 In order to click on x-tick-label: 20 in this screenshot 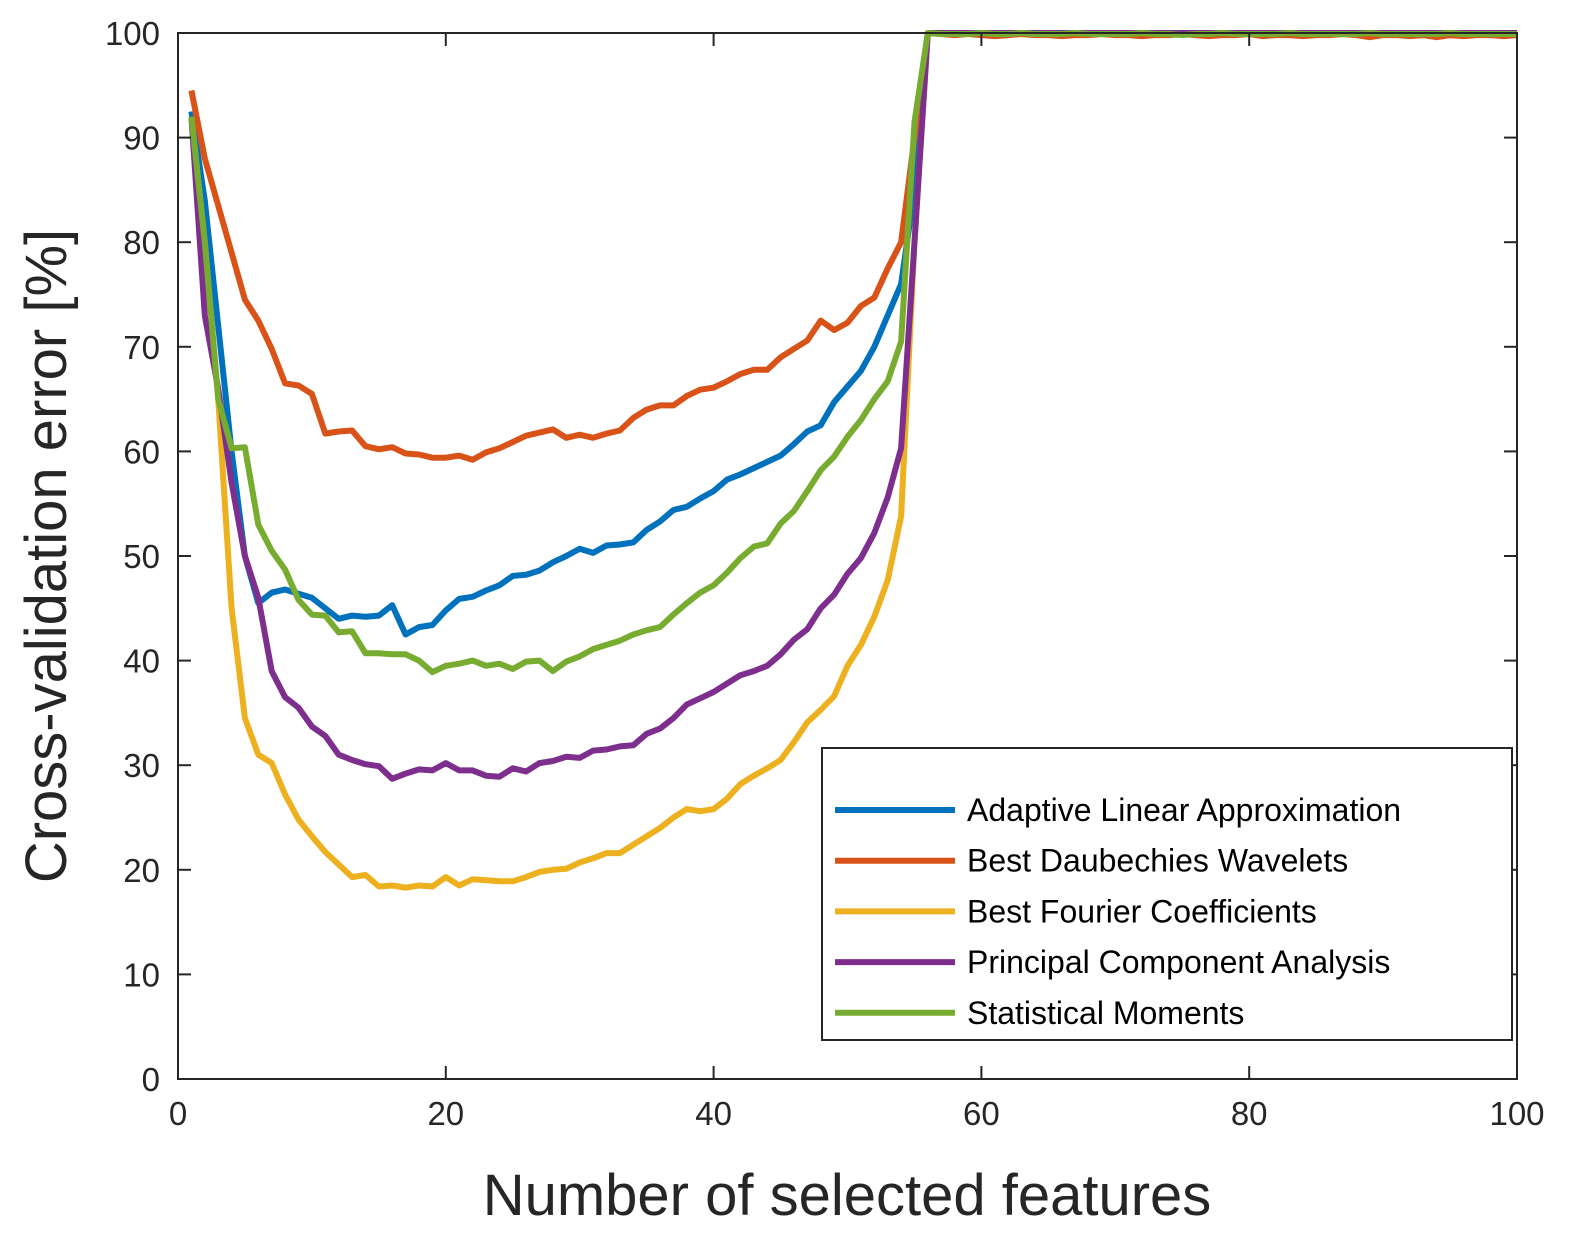, I will do `click(445, 1113)`.